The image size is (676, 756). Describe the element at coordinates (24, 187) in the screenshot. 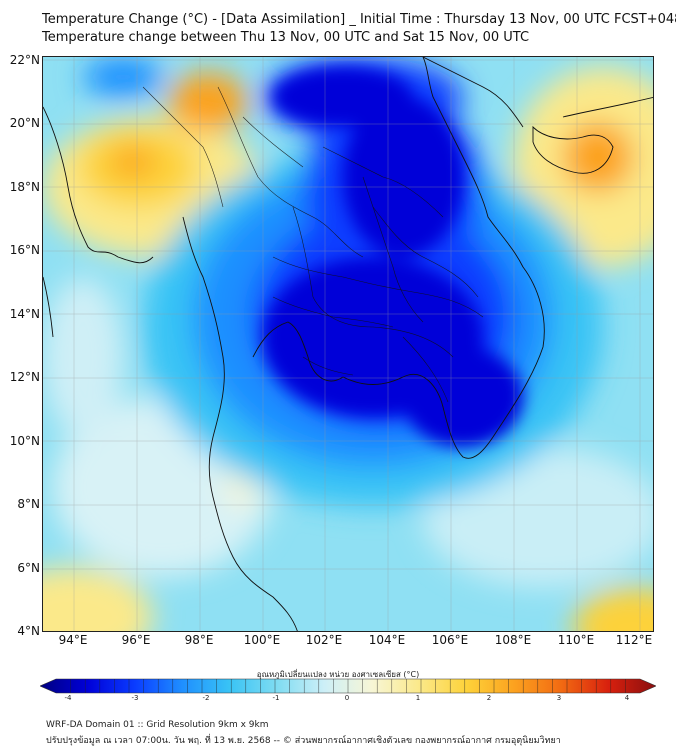

I see `lat-label: 18°N` at that location.